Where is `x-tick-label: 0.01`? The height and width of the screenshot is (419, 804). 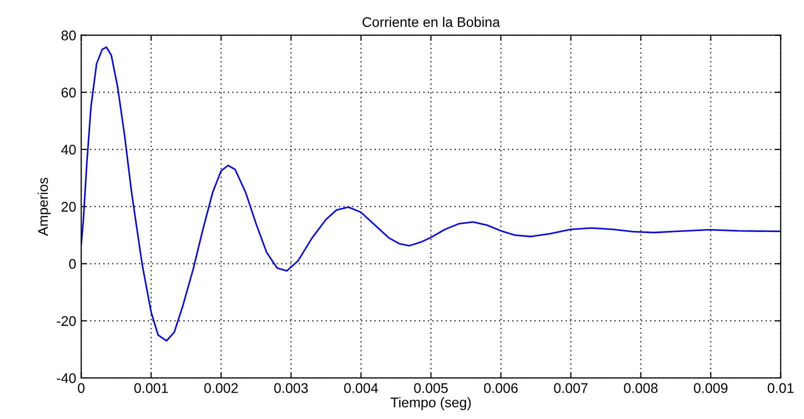 x-tick-label: 0.01 is located at coordinates (781, 388).